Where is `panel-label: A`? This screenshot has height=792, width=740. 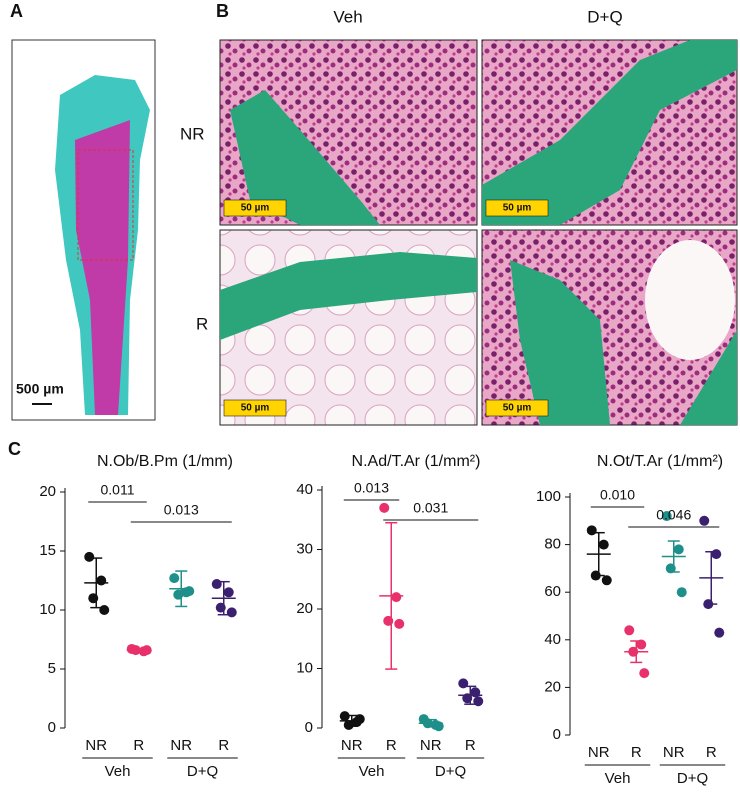 panel-label: A is located at coordinates (16, 11).